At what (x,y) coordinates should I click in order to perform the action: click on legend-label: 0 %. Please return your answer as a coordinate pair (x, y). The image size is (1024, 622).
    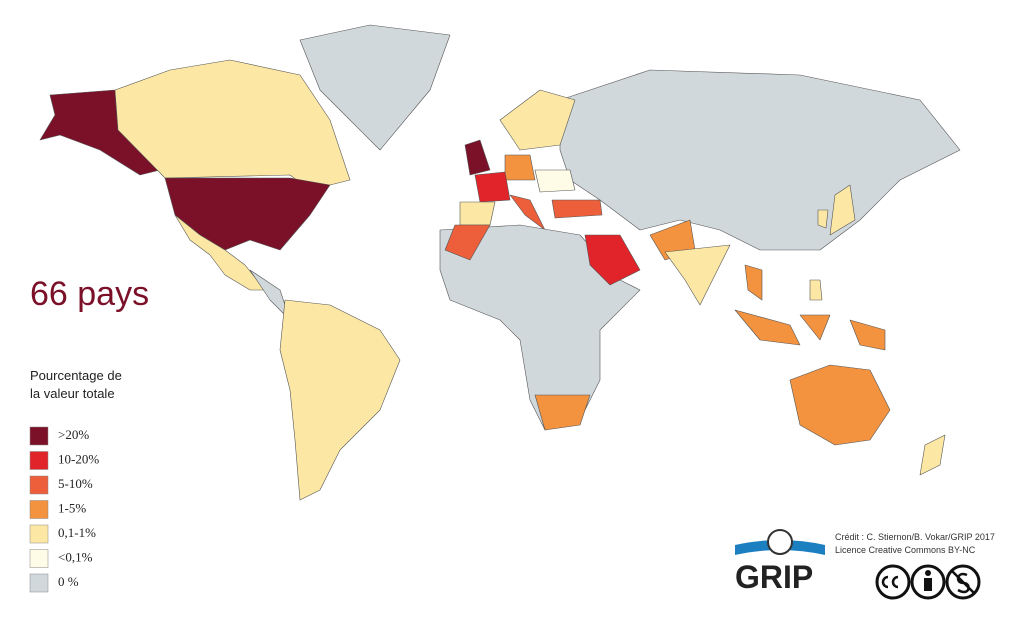
    Looking at the image, I should click on (68, 581).